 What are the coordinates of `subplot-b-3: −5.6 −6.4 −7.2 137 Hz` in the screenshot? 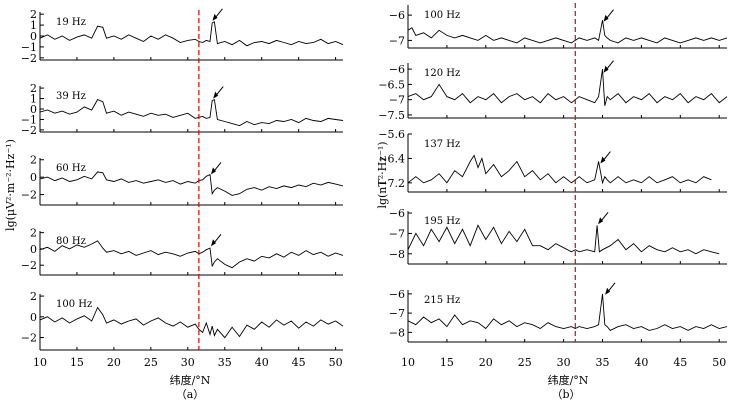 It's located at (552, 160).